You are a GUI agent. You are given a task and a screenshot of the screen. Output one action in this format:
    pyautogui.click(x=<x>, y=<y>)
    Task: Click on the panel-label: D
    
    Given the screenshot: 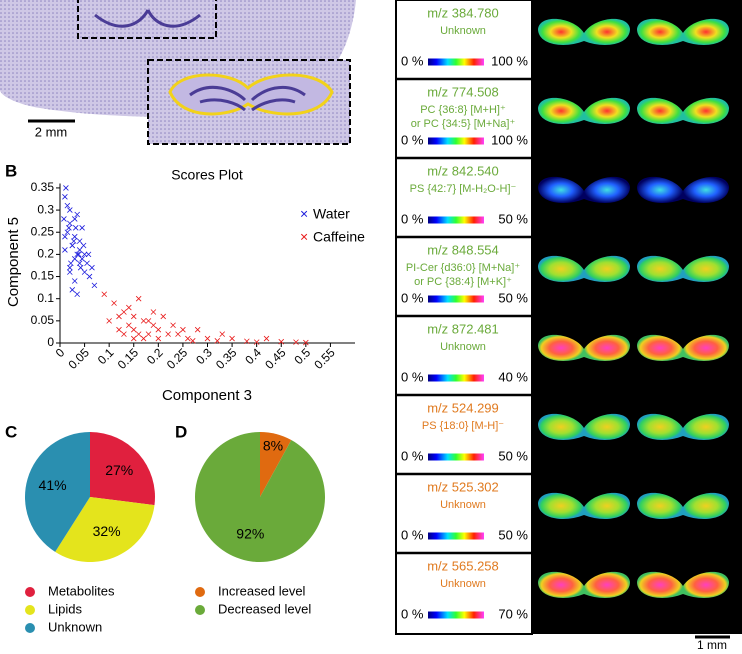 What is the action you would take?
    pyautogui.click(x=181, y=431)
    